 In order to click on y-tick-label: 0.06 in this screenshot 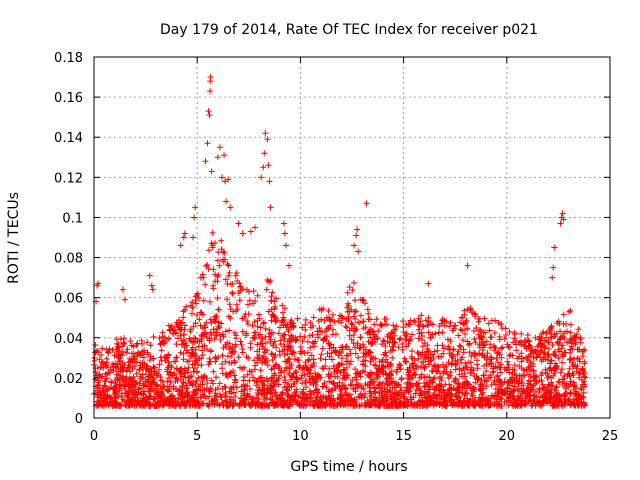, I will do `click(68, 299)`.